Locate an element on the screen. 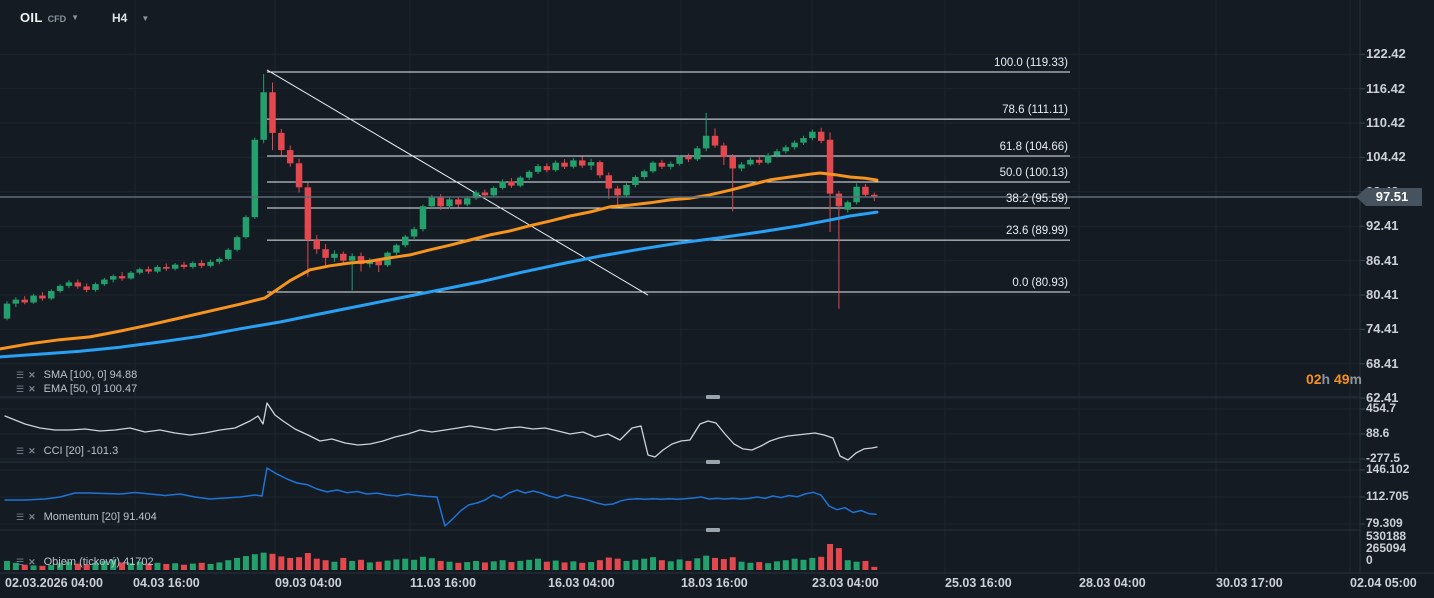  indicator-row-ema: ☰ ✕ EMA [50, 0] 100.47 is located at coordinates (76, 389).